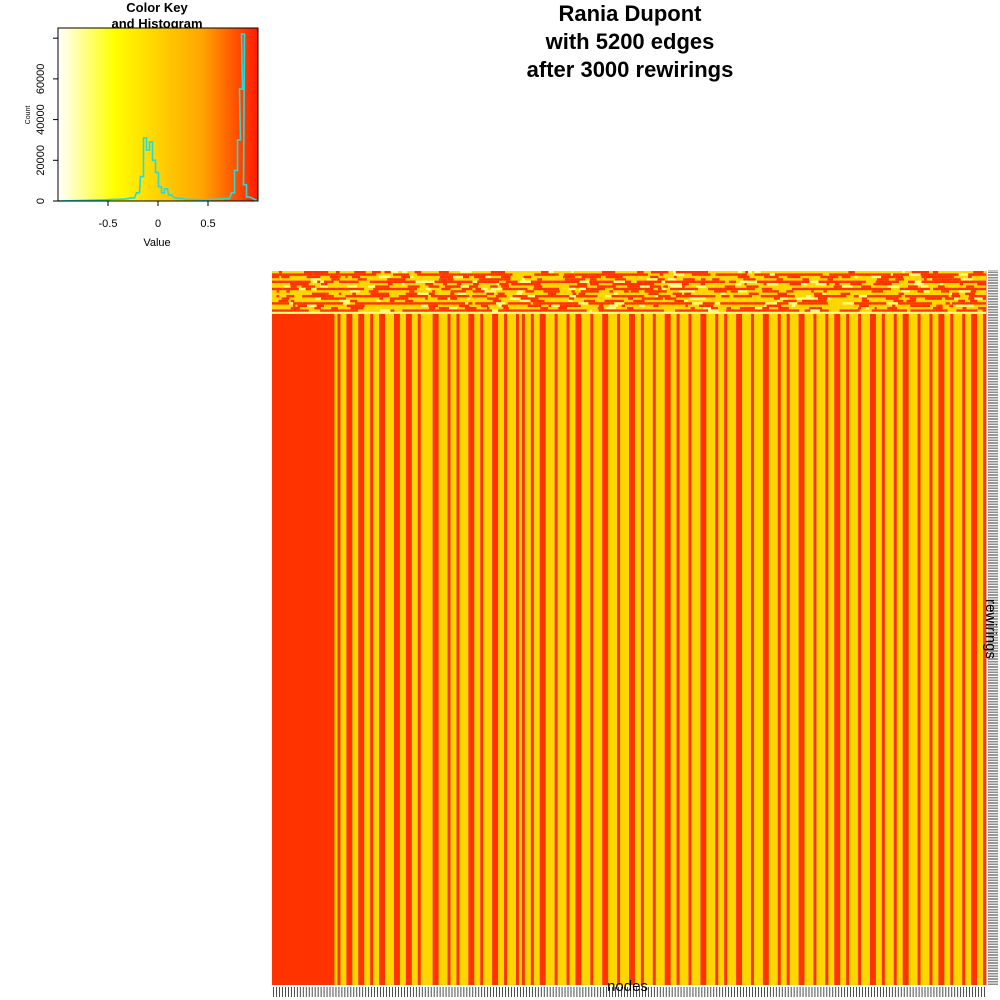  I want to click on histogram-line, so click(158, 117).